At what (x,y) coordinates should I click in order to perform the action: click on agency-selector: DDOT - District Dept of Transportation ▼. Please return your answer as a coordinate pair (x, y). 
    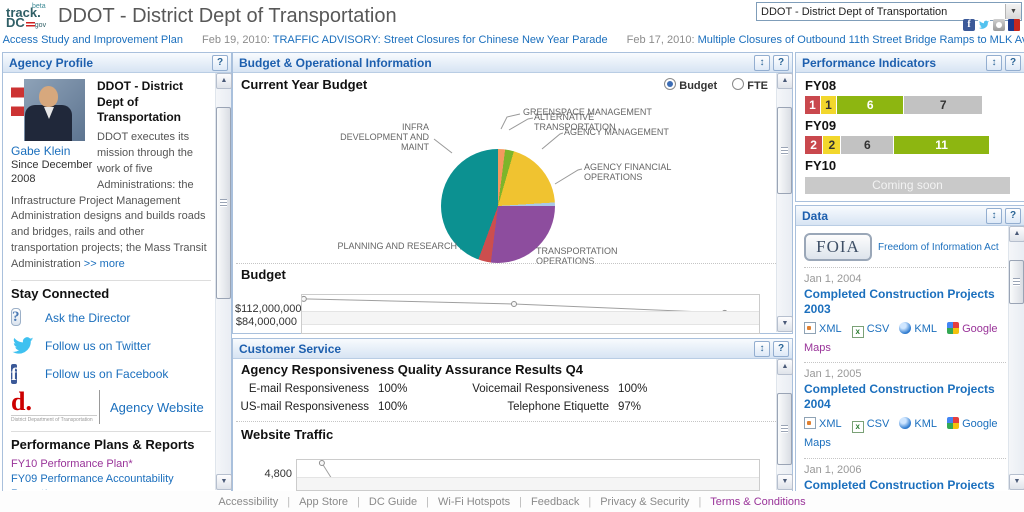
    Looking at the image, I should click on (889, 11).